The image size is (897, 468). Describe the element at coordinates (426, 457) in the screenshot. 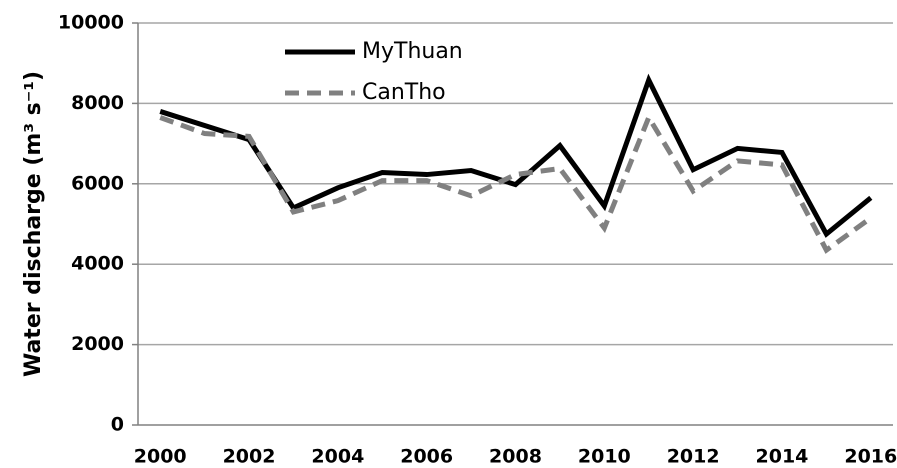

I see `x-tick-label: 2006` at that location.